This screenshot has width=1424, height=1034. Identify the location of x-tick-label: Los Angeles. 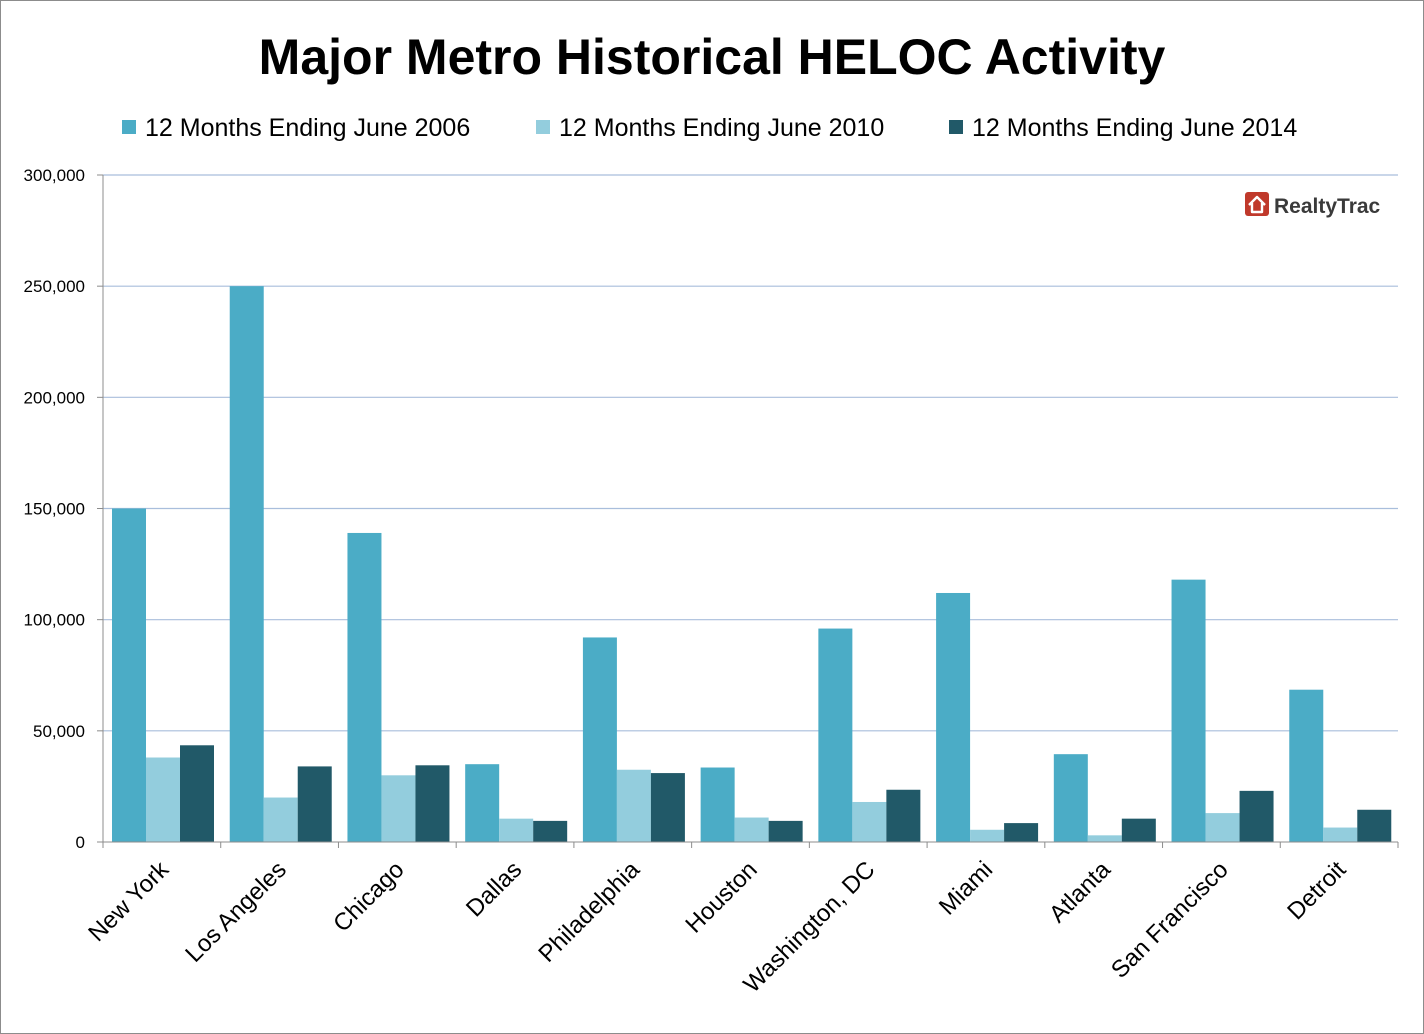
(236, 912).